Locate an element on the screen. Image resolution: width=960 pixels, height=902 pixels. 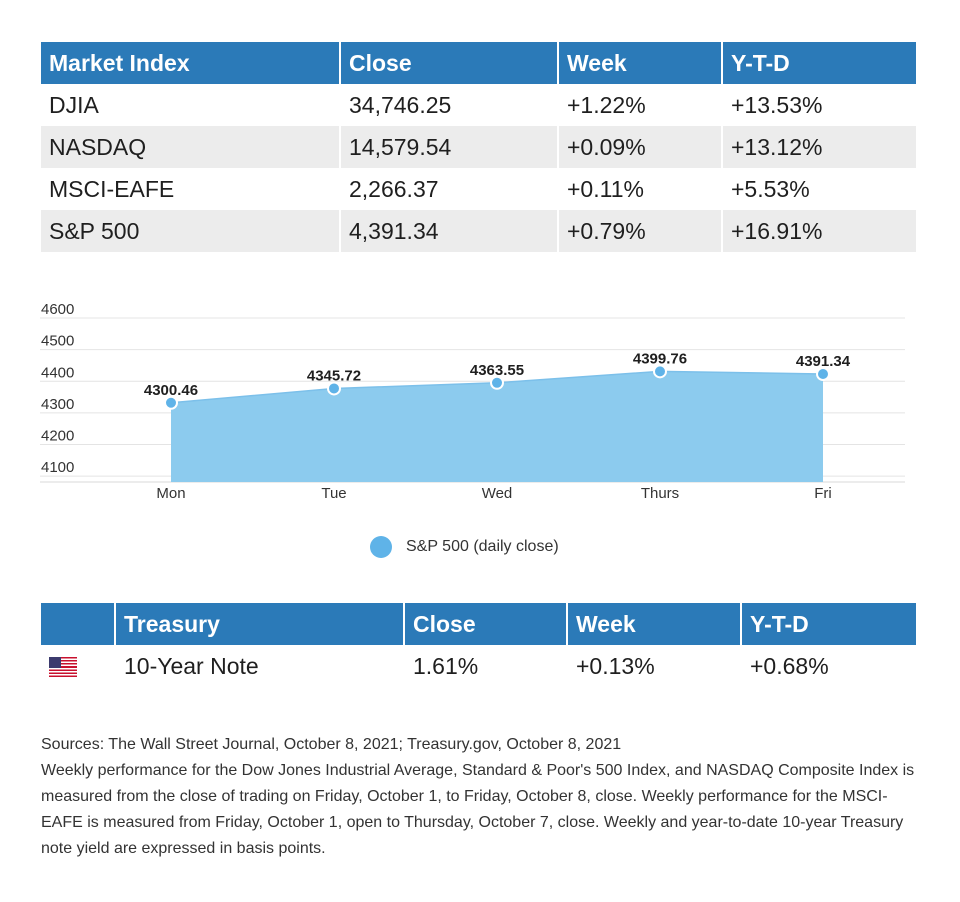
market-table-header-row: Market Index Close Week Y-T-D is located at coordinates (478, 63).